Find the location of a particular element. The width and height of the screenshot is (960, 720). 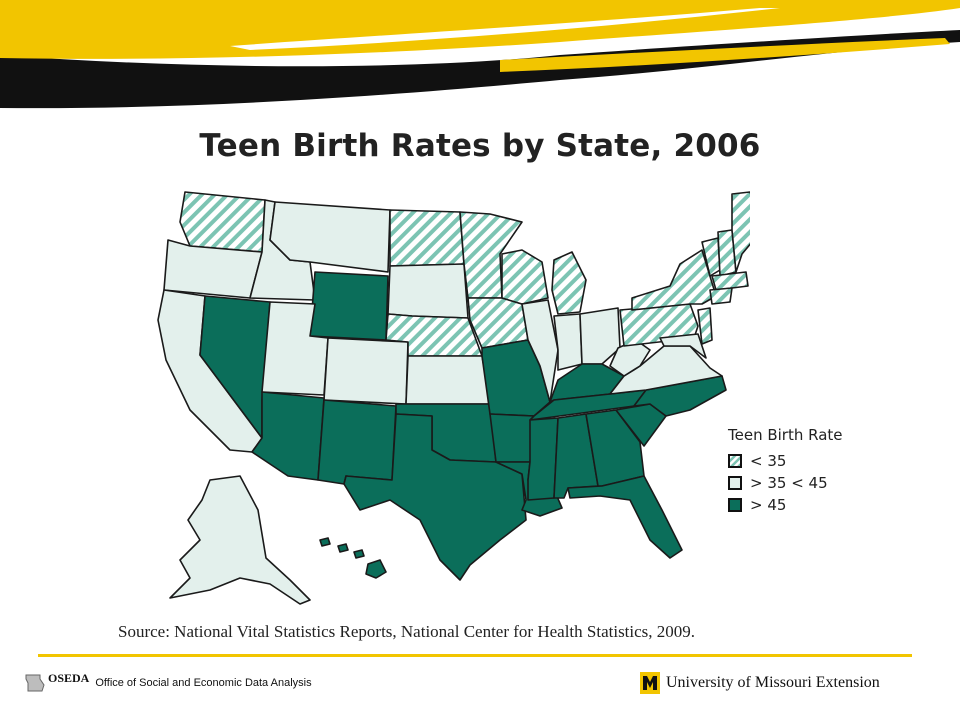

state-arizona is located at coordinates (288, 436).